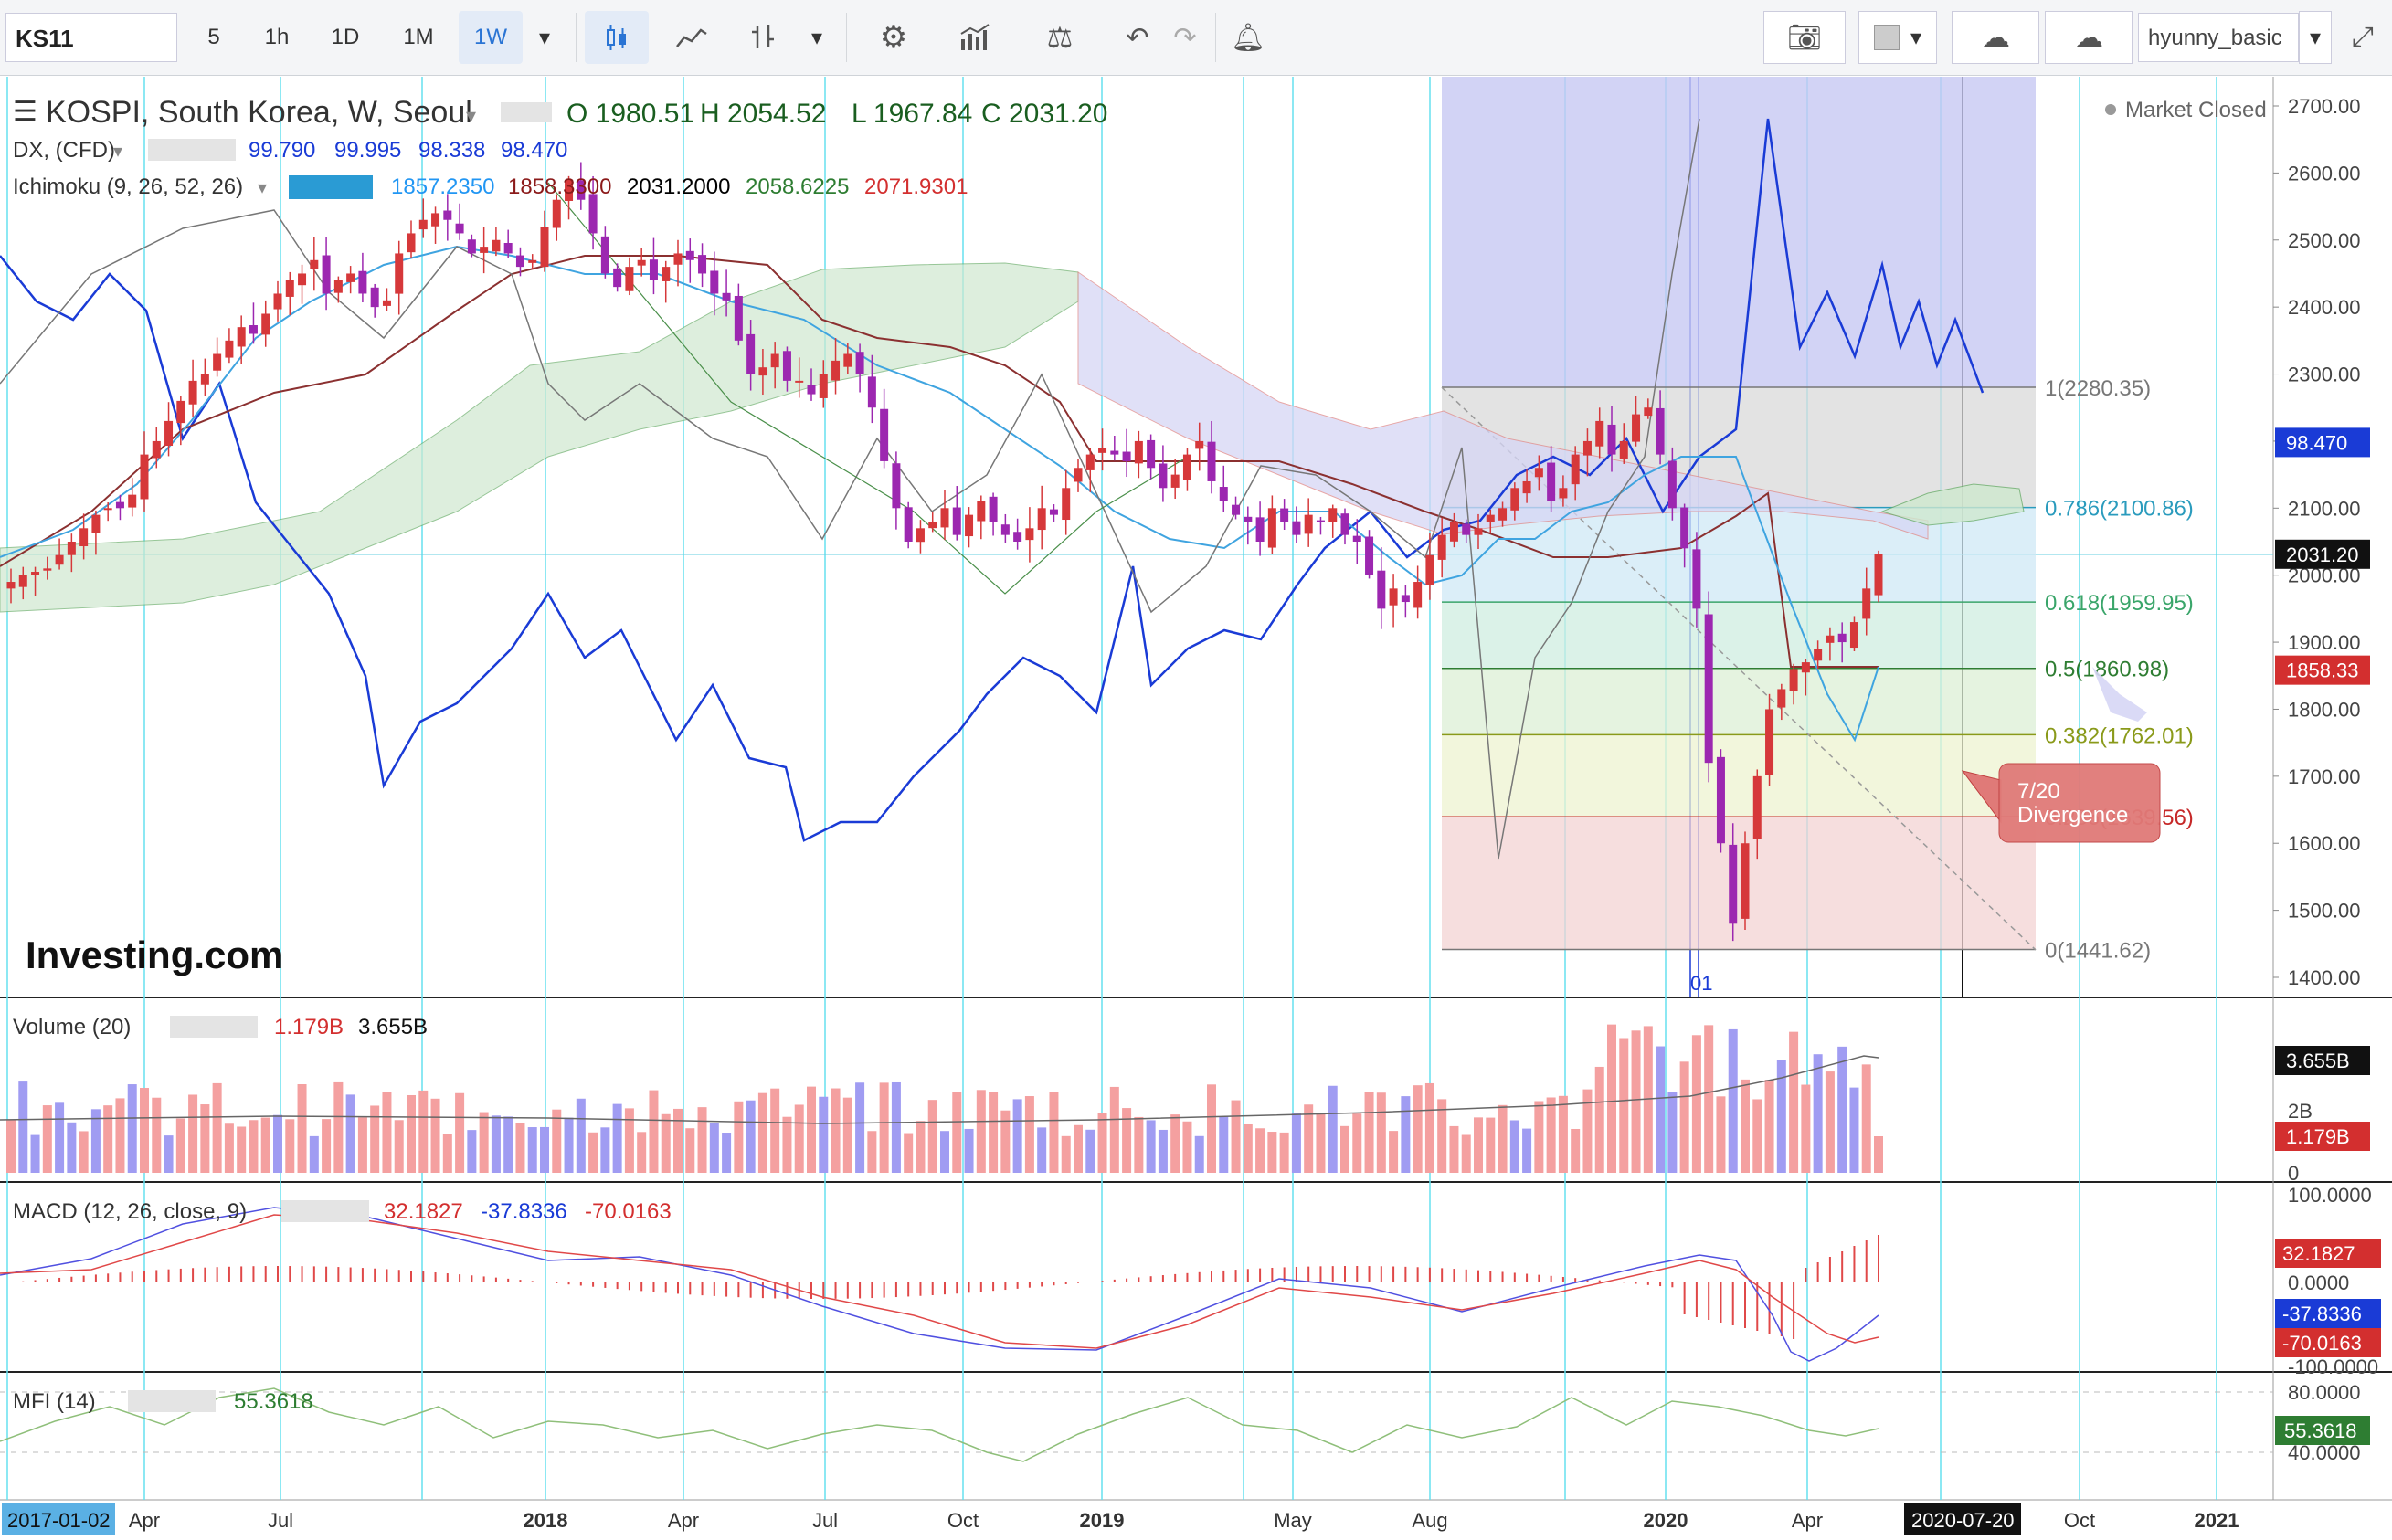 Image resolution: width=2392 pixels, height=1540 pixels. Describe the element at coordinates (893, 37) in the screenshot. I see `settings-button: ⚙` at that location.